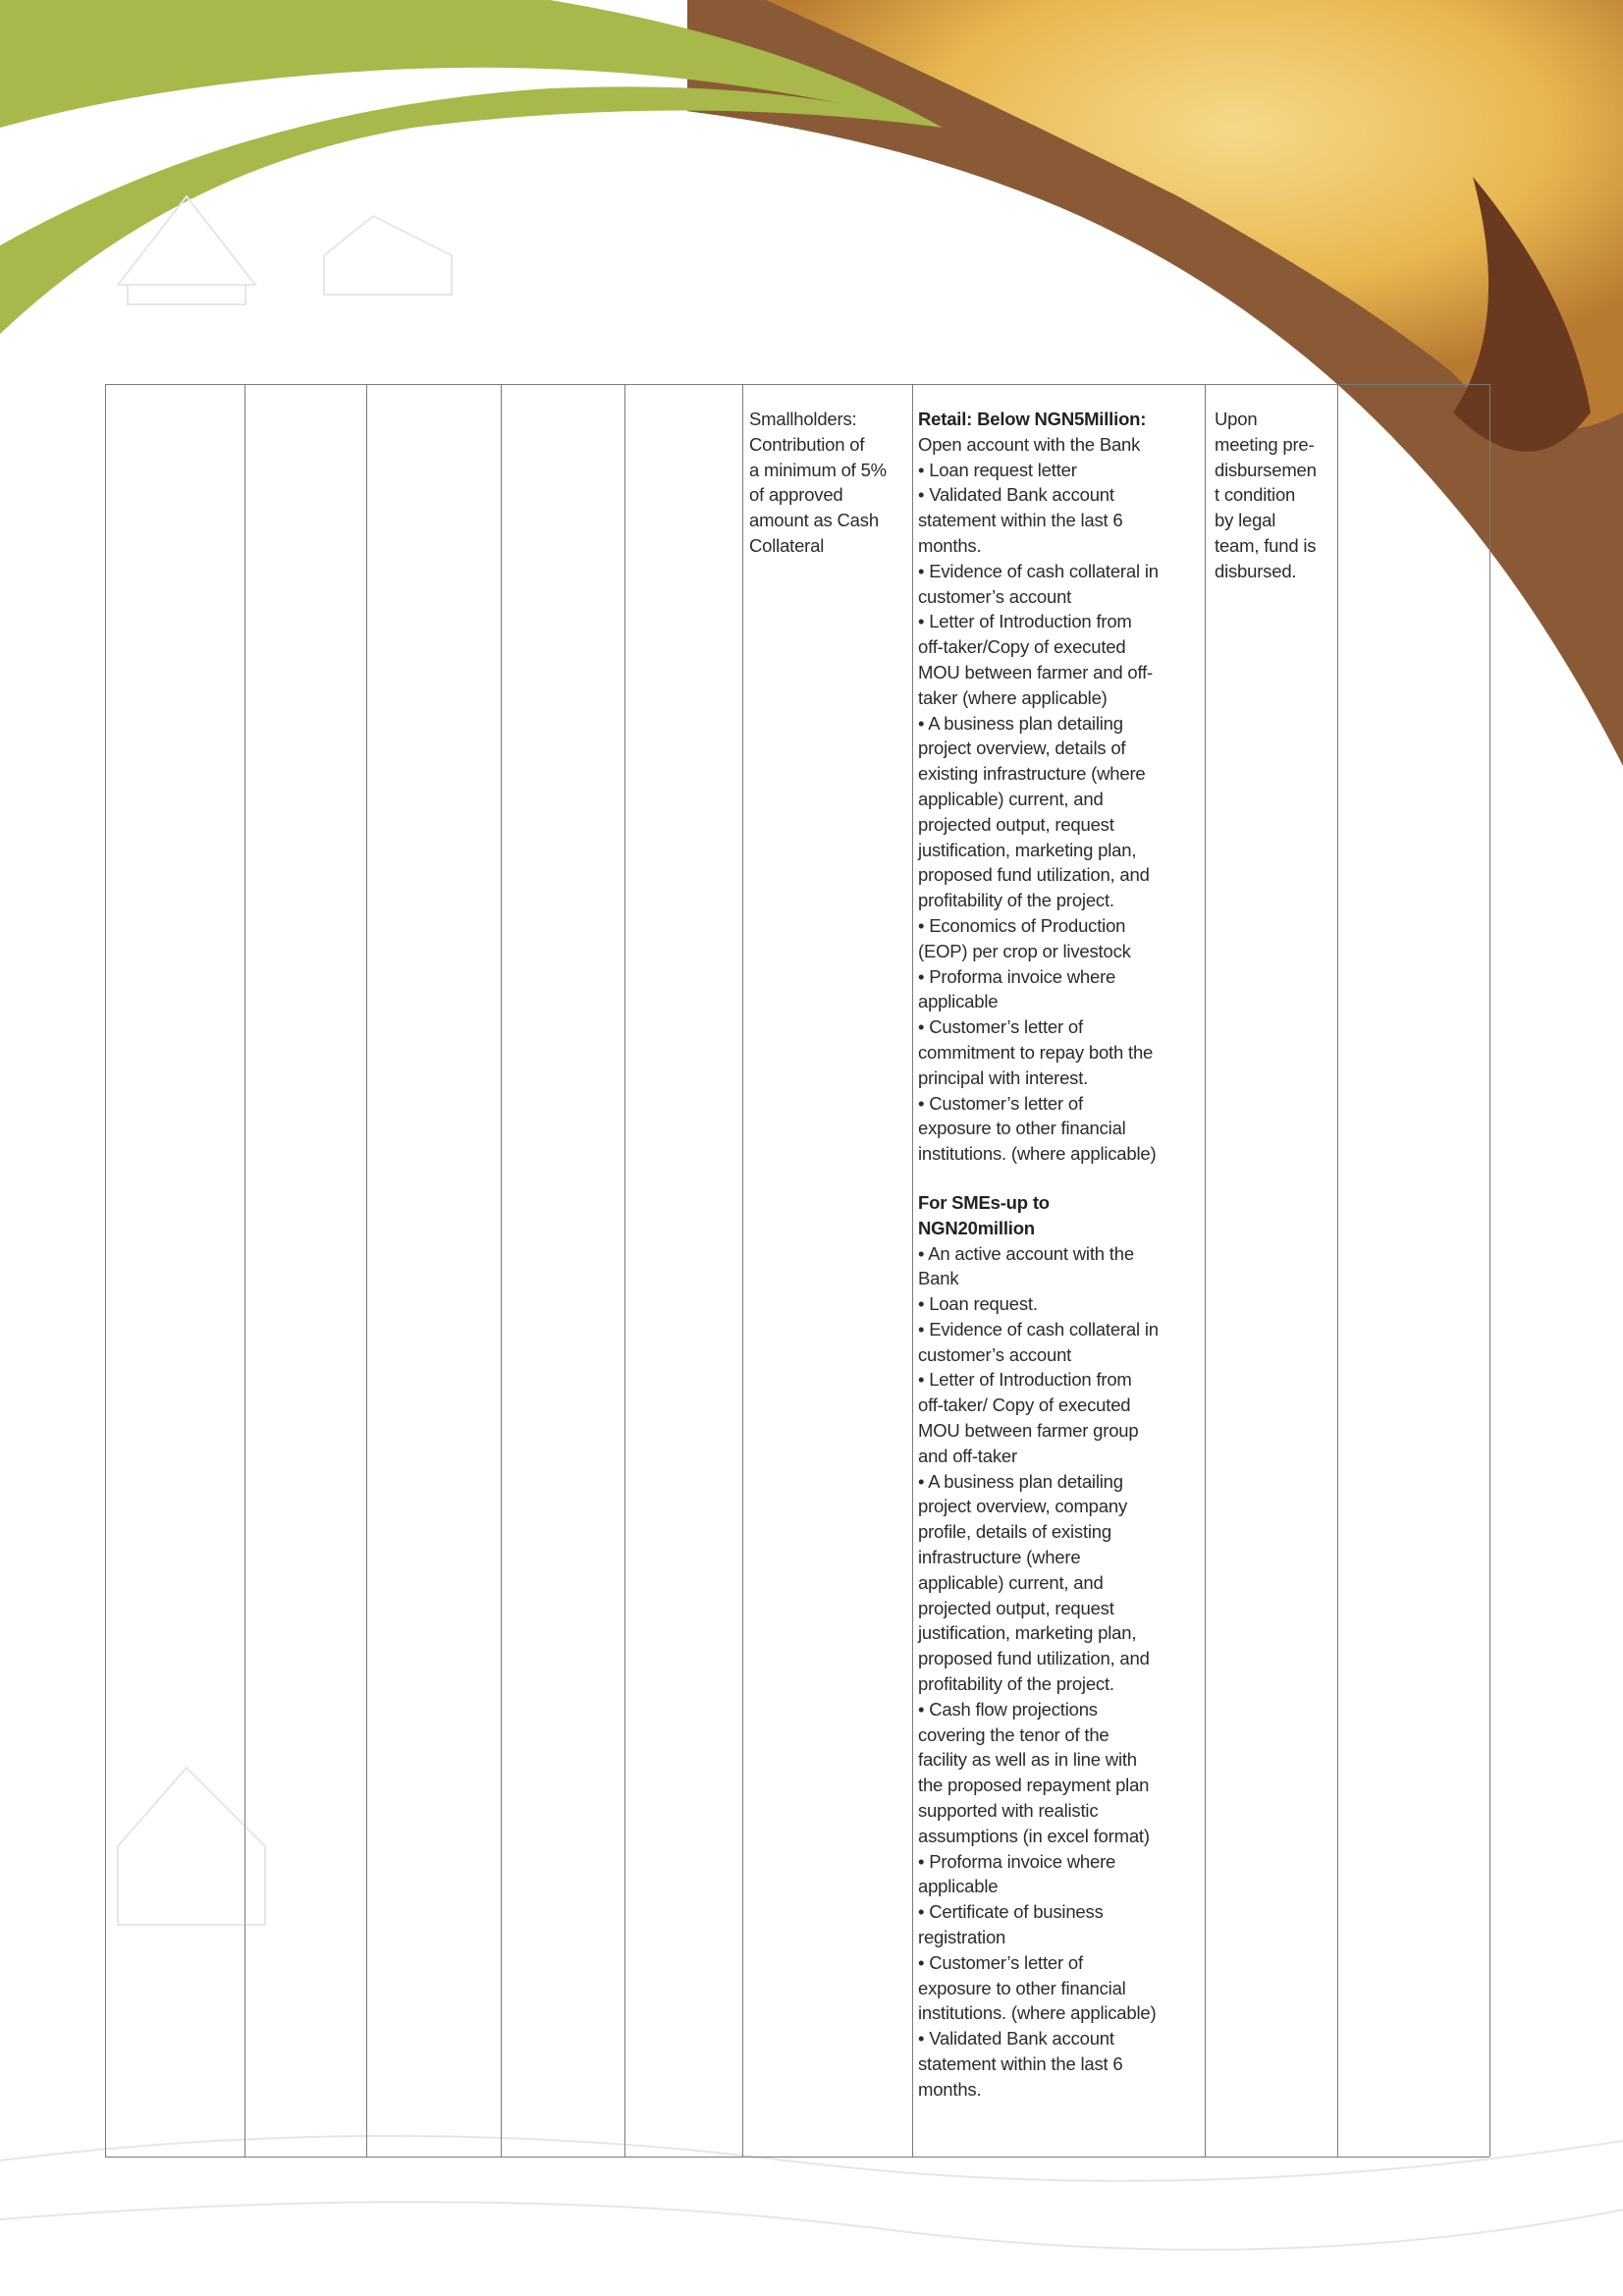 This screenshot has height=2296, width=1623. I want to click on text-line: existing infrastructure (where, so click(1032, 774).